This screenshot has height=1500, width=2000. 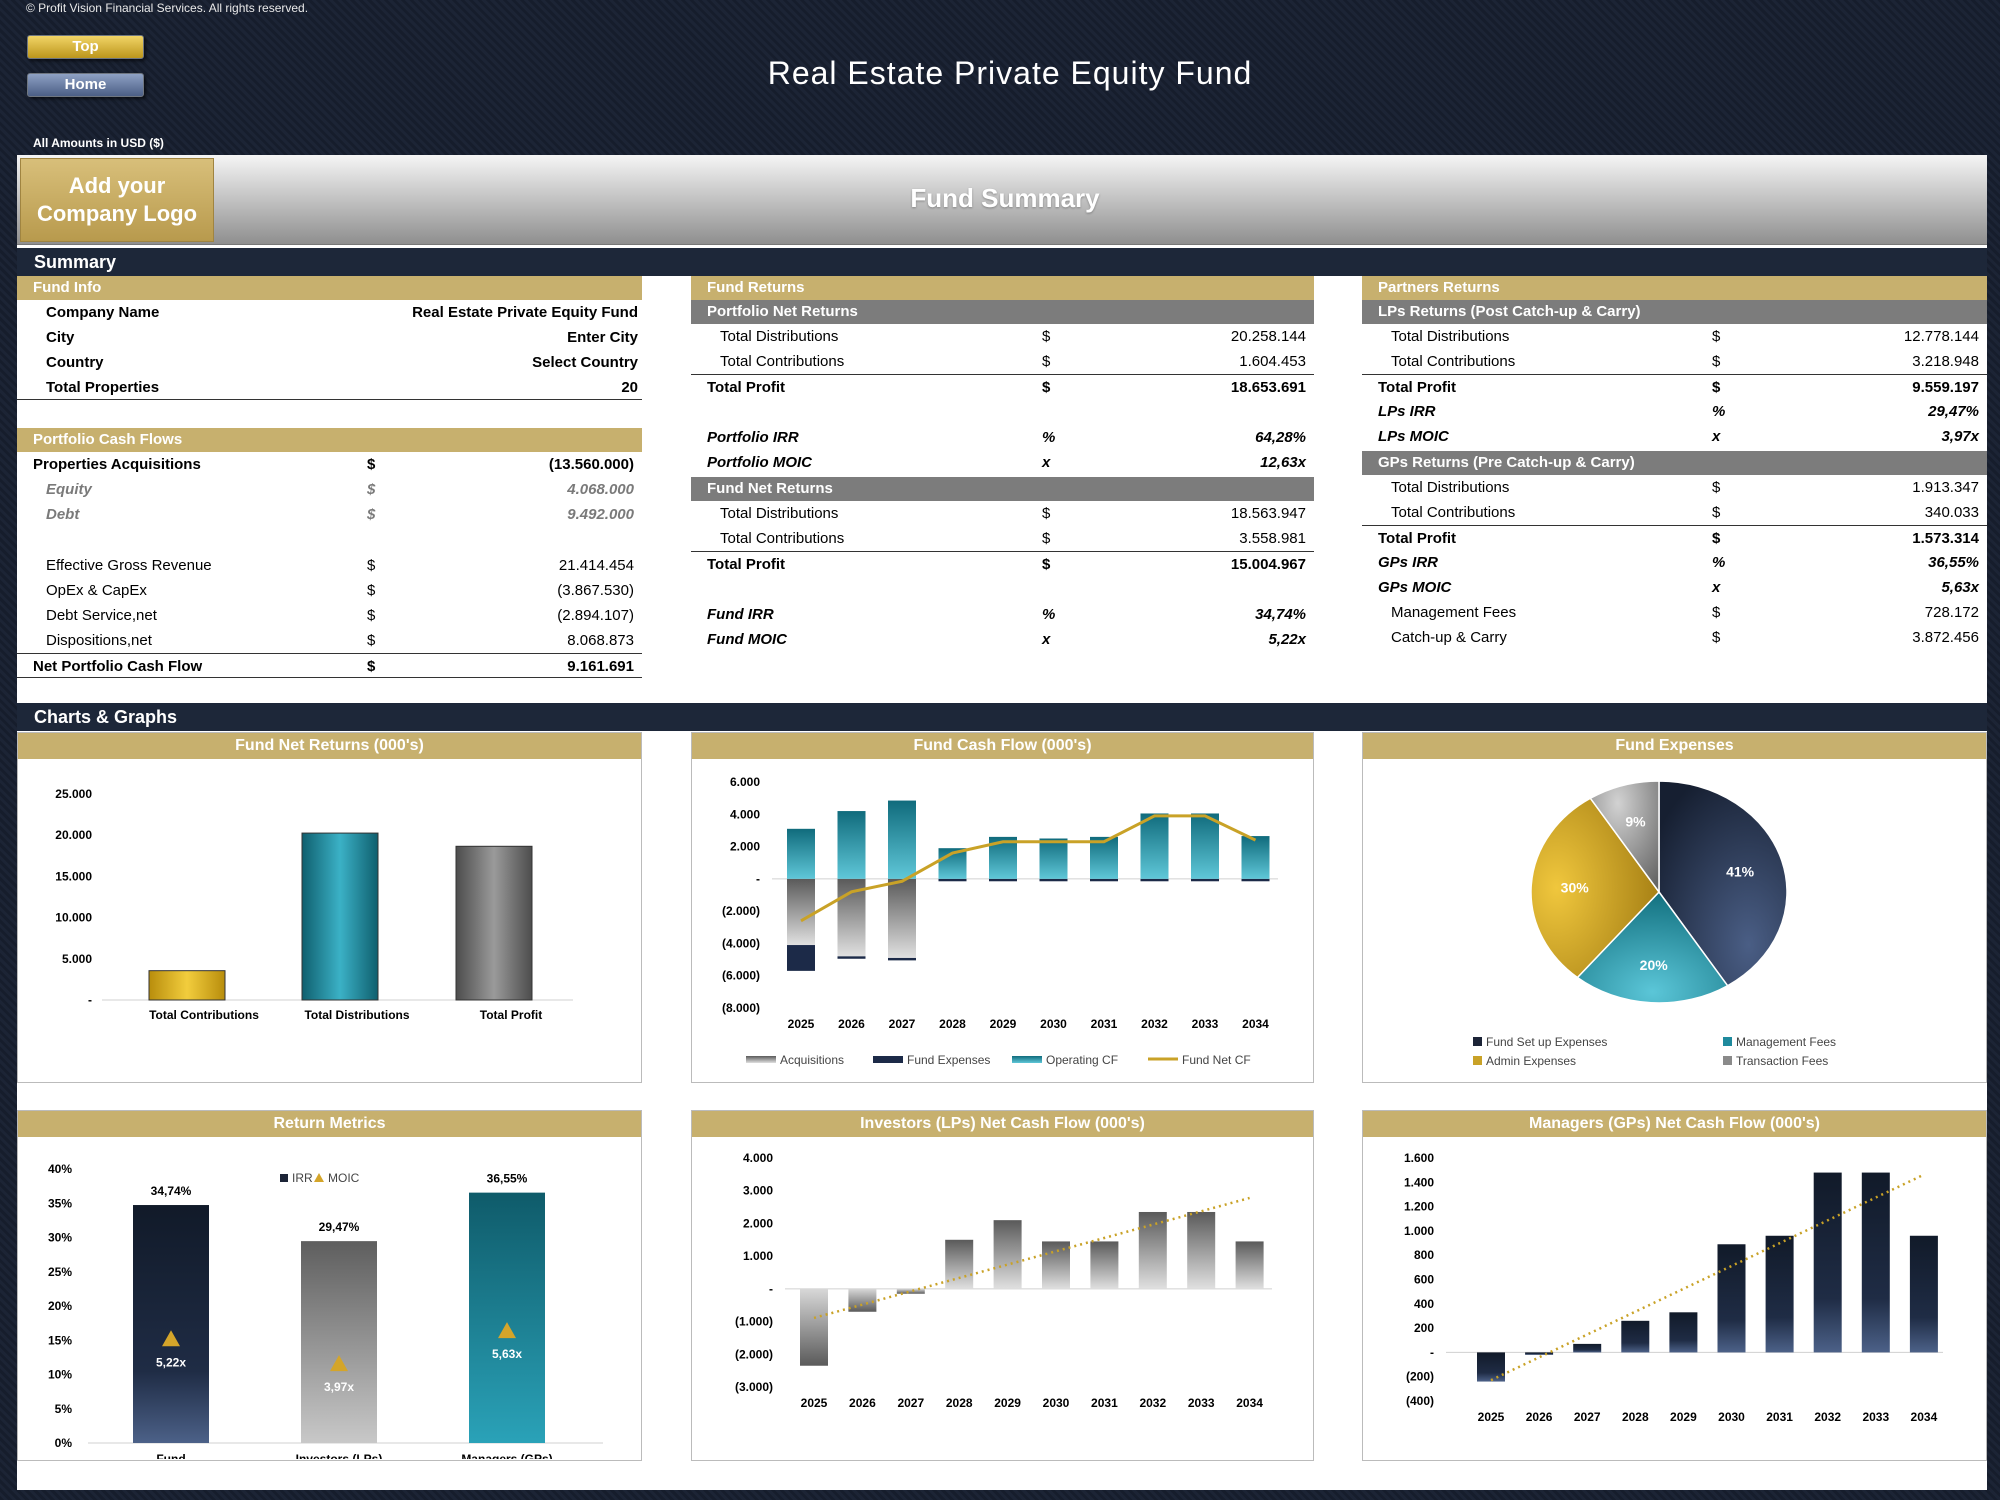 What do you see at coordinates (600, 640) in the screenshot?
I see `row-value: 8.068.873` at bounding box center [600, 640].